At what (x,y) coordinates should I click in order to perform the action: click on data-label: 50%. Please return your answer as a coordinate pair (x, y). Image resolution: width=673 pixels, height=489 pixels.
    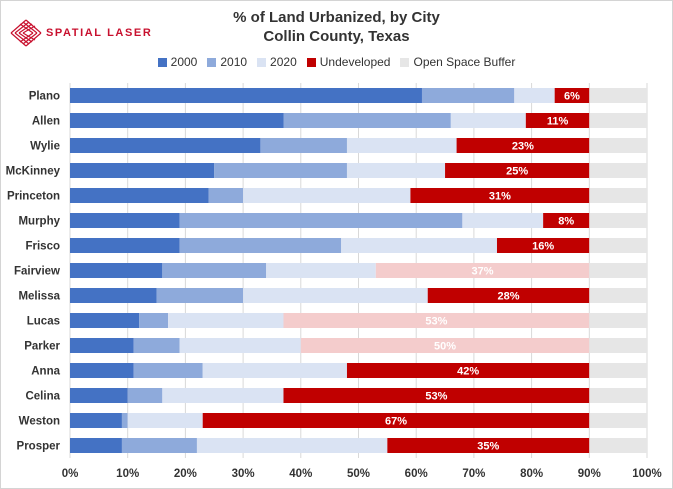
    Looking at the image, I should click on (445, 347).